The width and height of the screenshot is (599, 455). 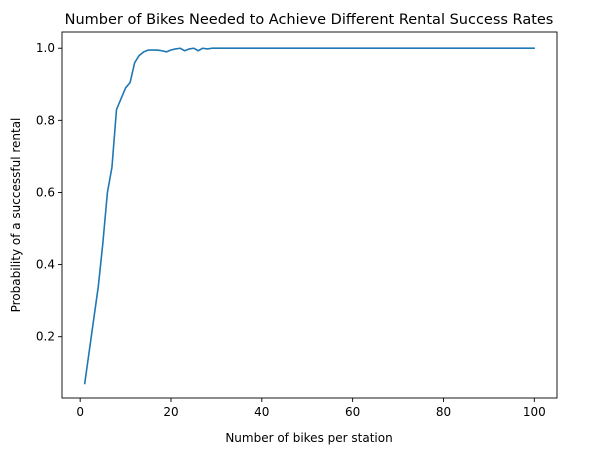 What do you see at coordinates (16, 215) in the screenshot?
I see `y-axis-label: Probability of a successful rental` at bounding box center [16, 215].